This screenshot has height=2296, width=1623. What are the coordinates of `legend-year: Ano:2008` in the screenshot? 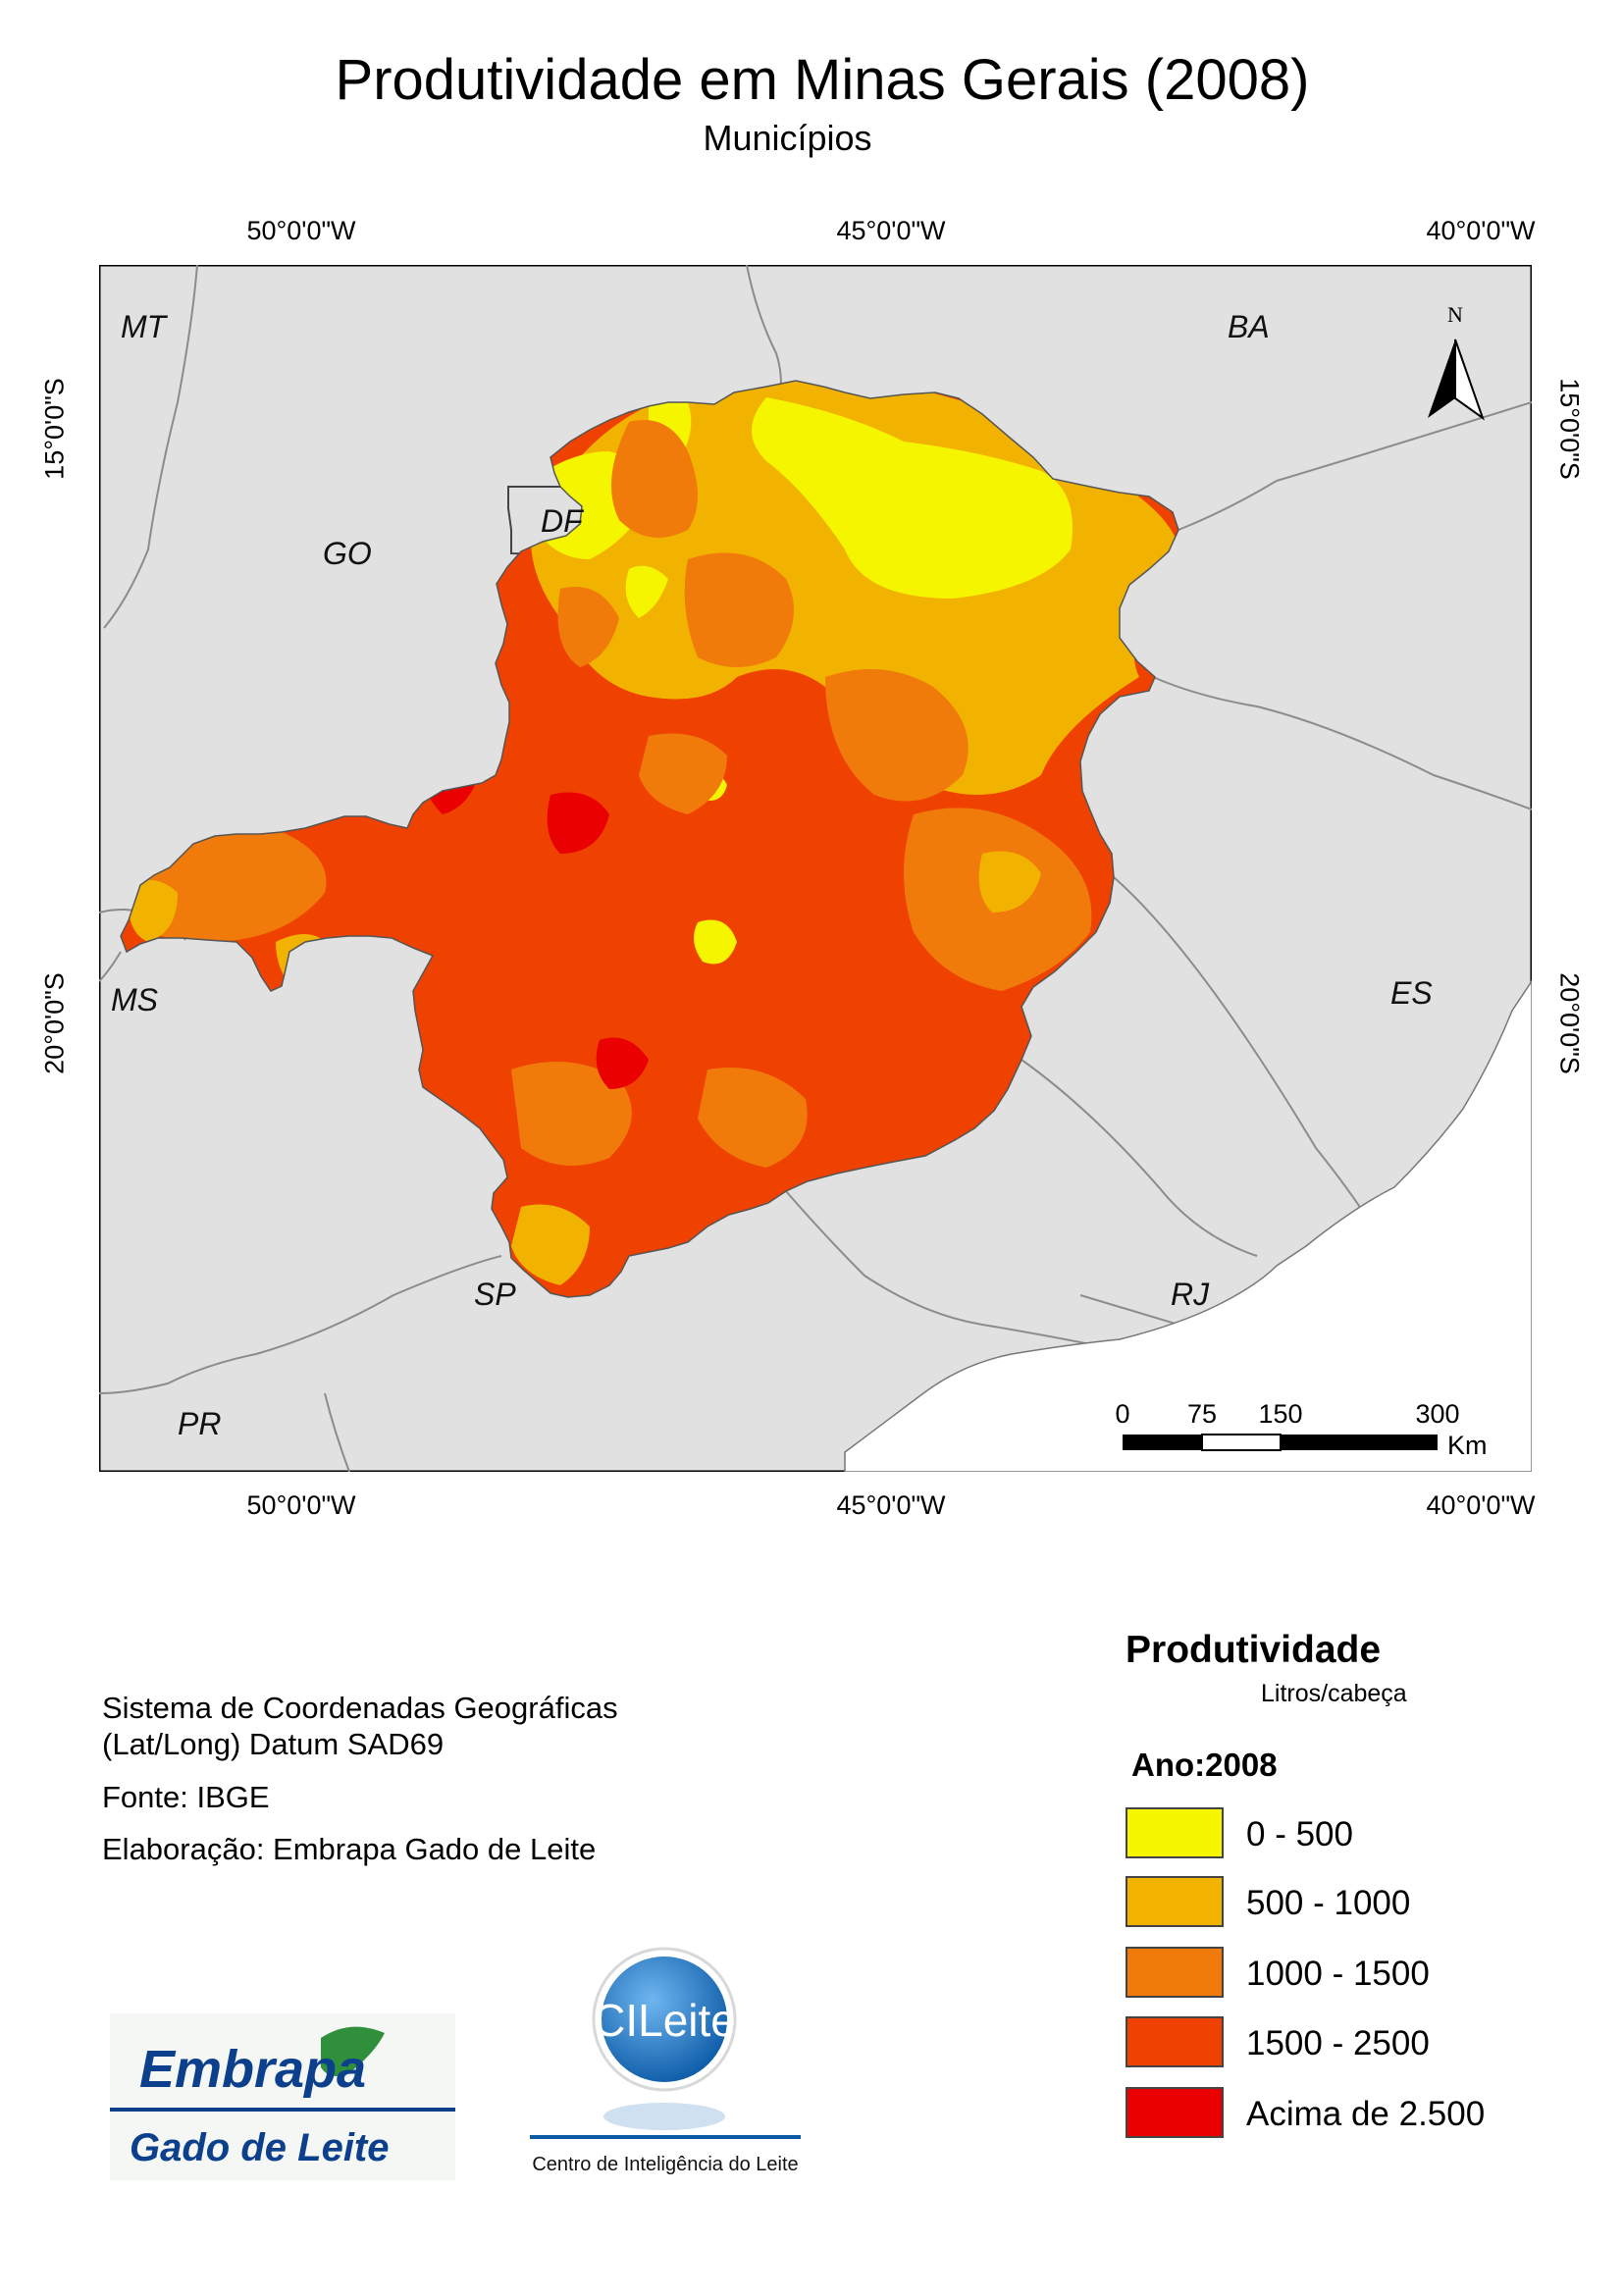 It's located at (1204, 1765).